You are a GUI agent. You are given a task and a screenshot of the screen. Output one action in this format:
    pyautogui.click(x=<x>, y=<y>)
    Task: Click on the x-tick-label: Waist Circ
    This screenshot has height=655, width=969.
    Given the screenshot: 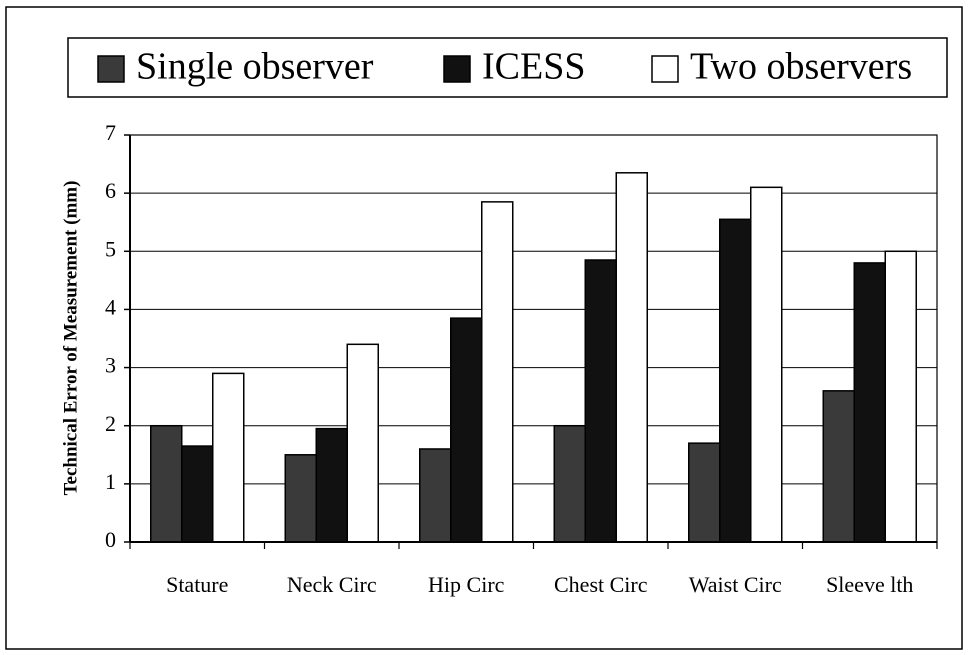 What is the action you would take?
    pyautogui.click(x=735, y=584)
    